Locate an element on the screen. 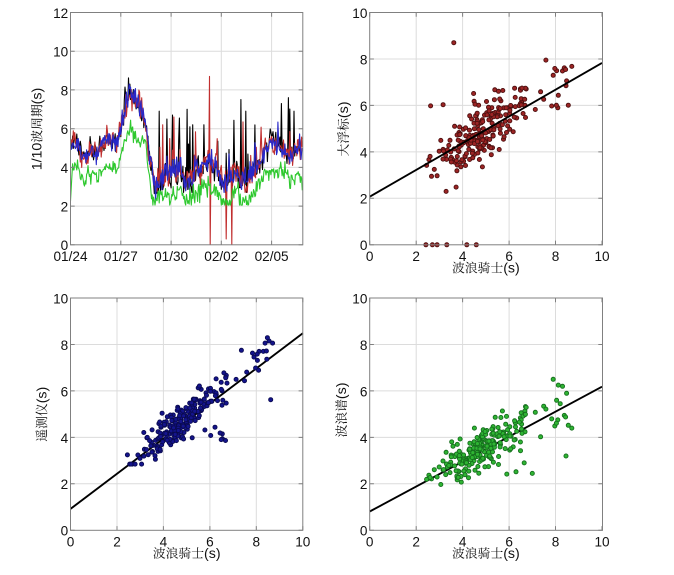 This screenshot has width=674, height=575. svg-text: 01/27 is located at coordinates (121, 256).